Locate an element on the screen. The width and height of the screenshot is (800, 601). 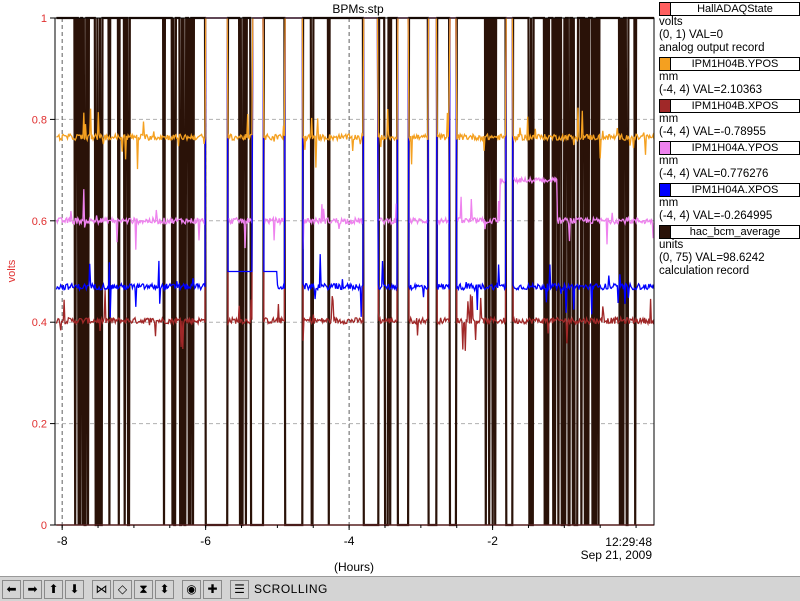
scroll-down-icon: ⬇ is located at coordinates (74, 589).